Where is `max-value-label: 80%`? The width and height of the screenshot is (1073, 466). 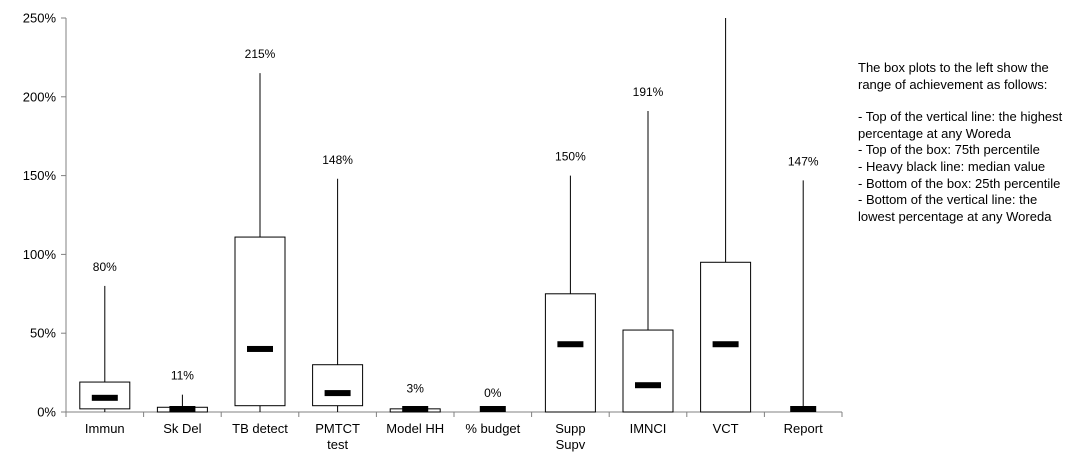 max-value-label: 80% is located at coordinates (105, 267).